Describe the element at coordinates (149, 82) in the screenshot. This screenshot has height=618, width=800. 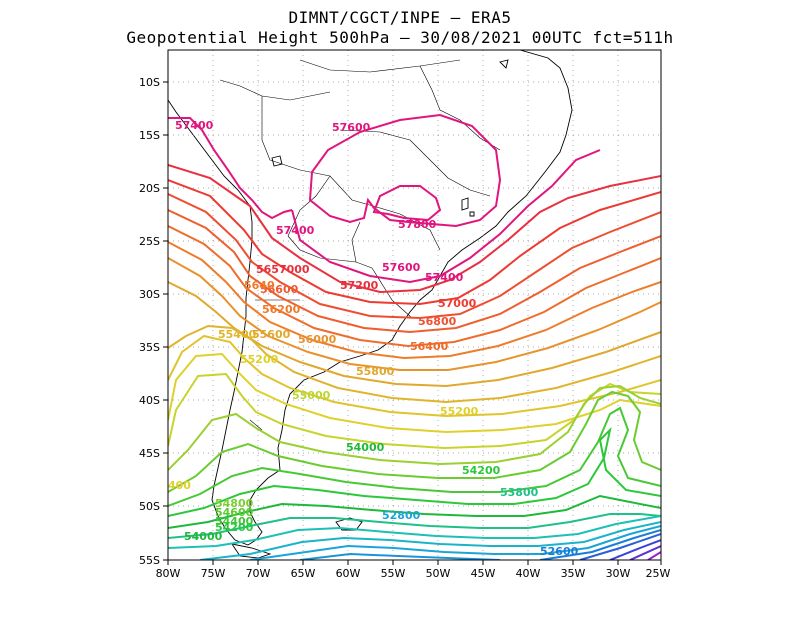
I see `lat-tick-label: 10S` at that location.